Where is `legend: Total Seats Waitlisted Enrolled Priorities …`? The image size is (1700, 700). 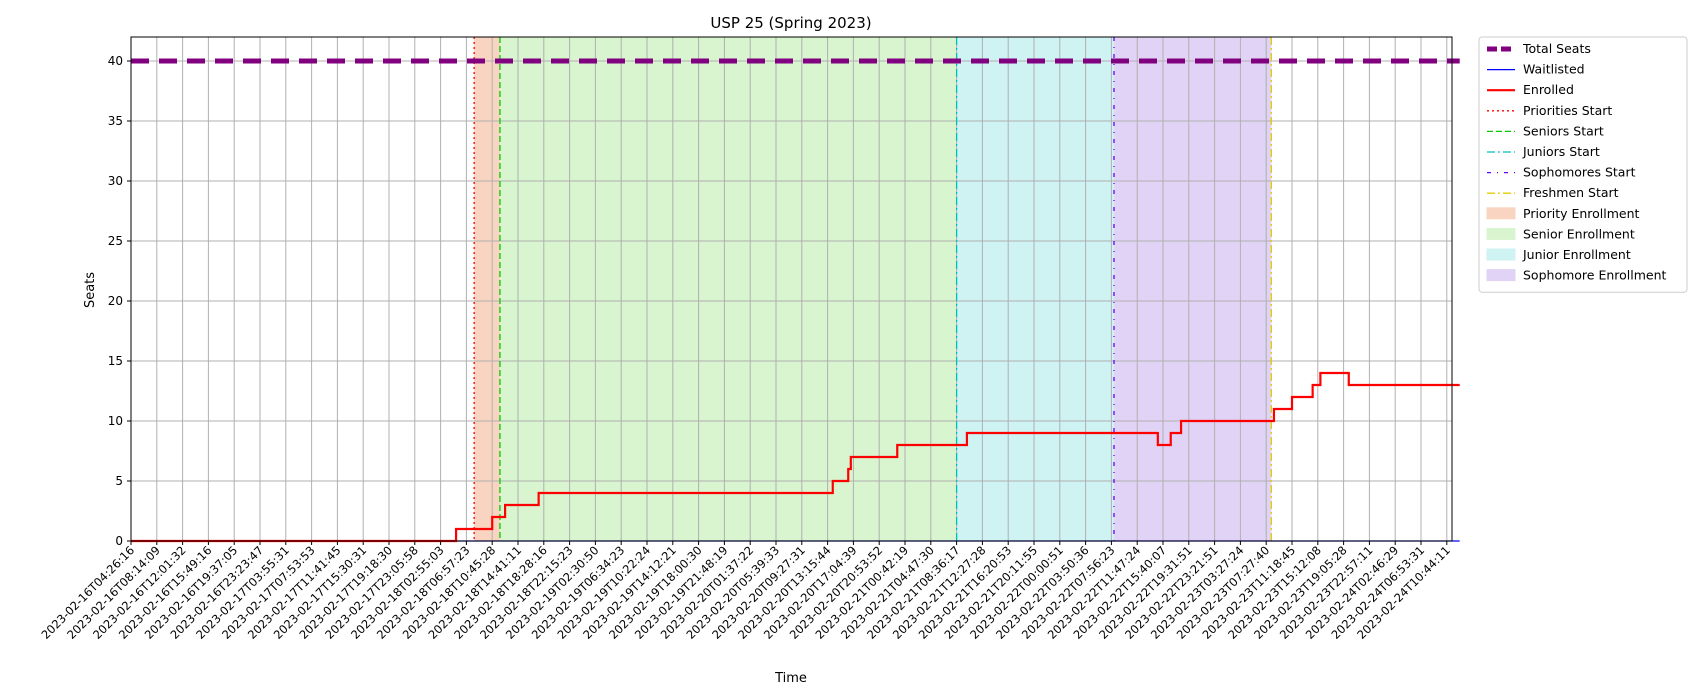 legend: Total Seats Waitlisted Enrolled Priorities … is located at coordinates (1583, 164).